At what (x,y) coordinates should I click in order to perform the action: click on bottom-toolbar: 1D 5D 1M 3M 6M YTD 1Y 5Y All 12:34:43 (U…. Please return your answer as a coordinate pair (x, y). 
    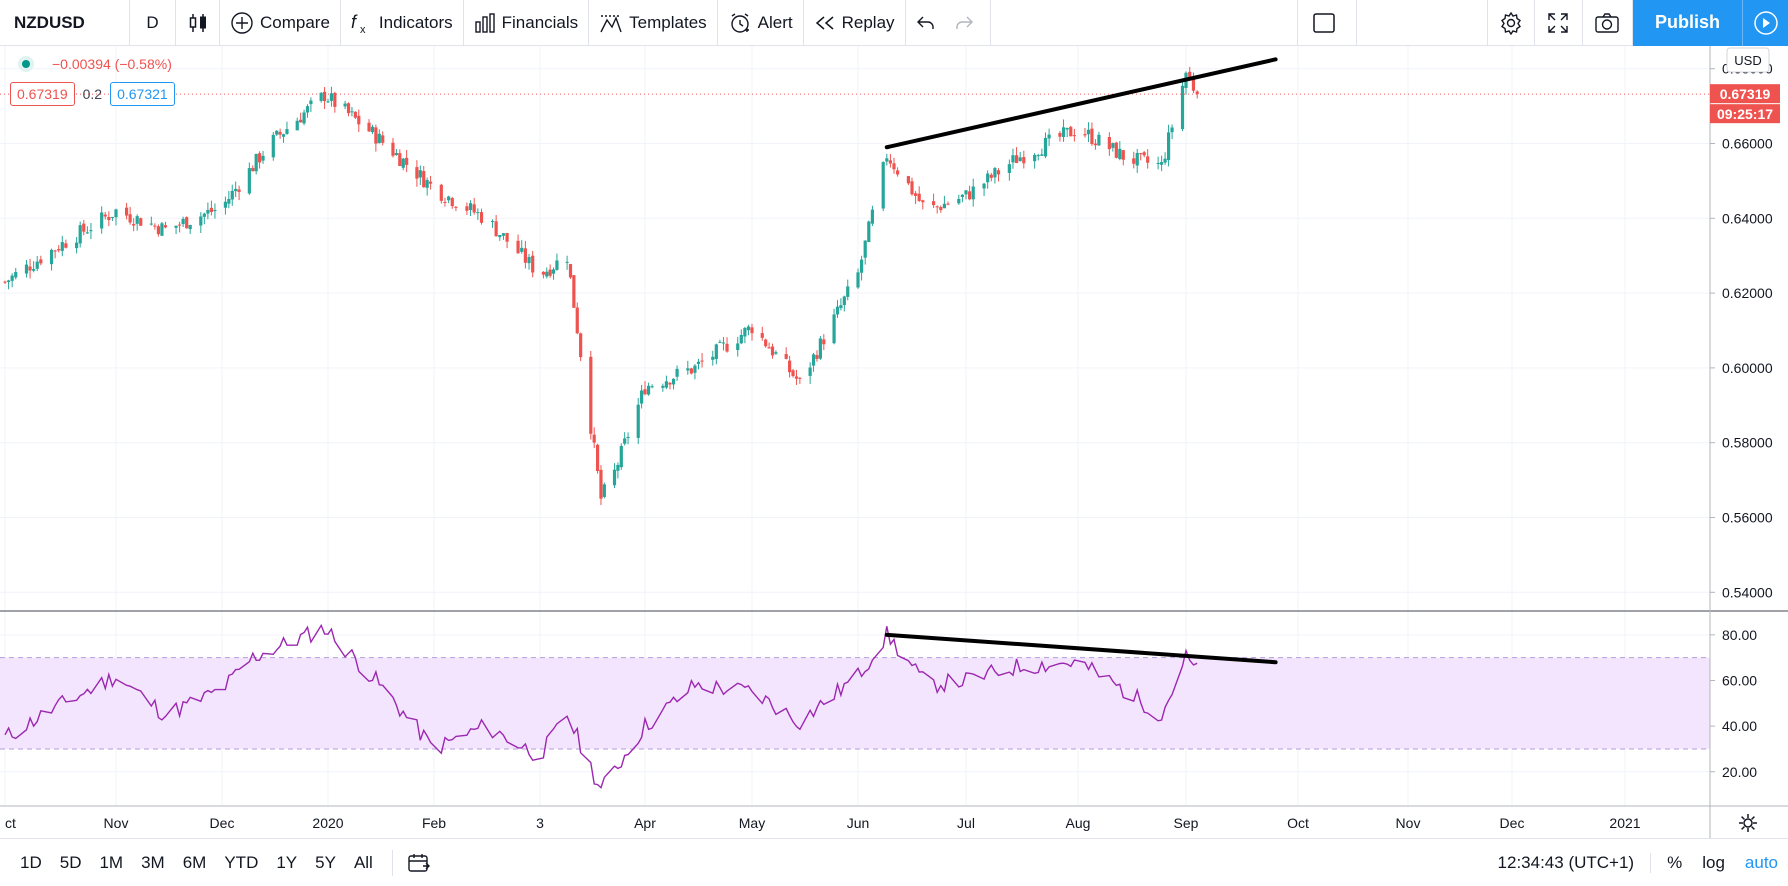
    Looking at the image, I should click on (894, 862).